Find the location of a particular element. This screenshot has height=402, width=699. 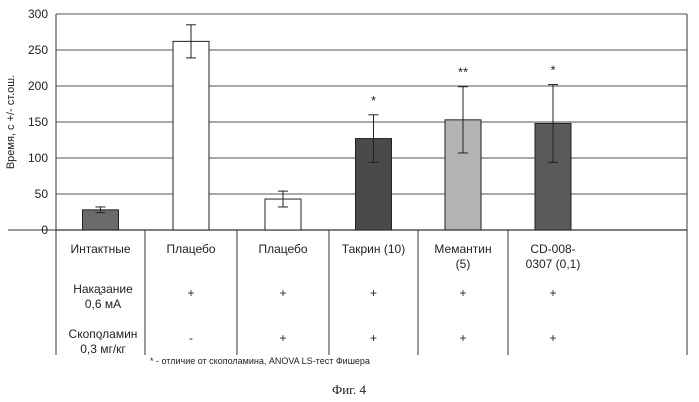

category-label-line: CD-008- is located at coordinates (552, 249).